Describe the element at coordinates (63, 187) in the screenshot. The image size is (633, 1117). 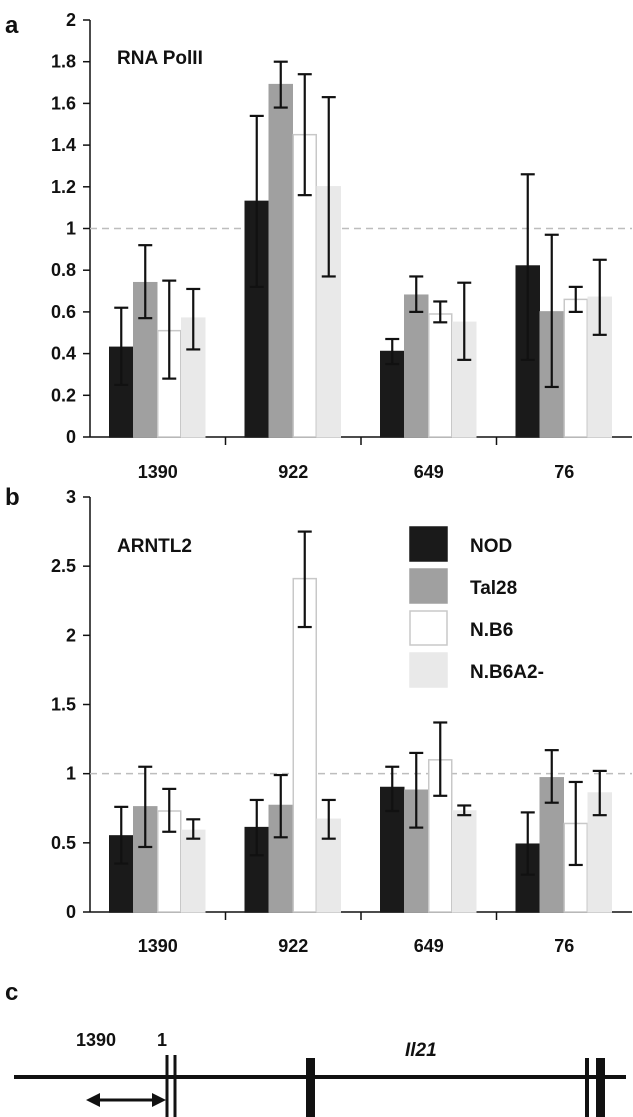
I see `y-tick-label: 1.2` at that location.